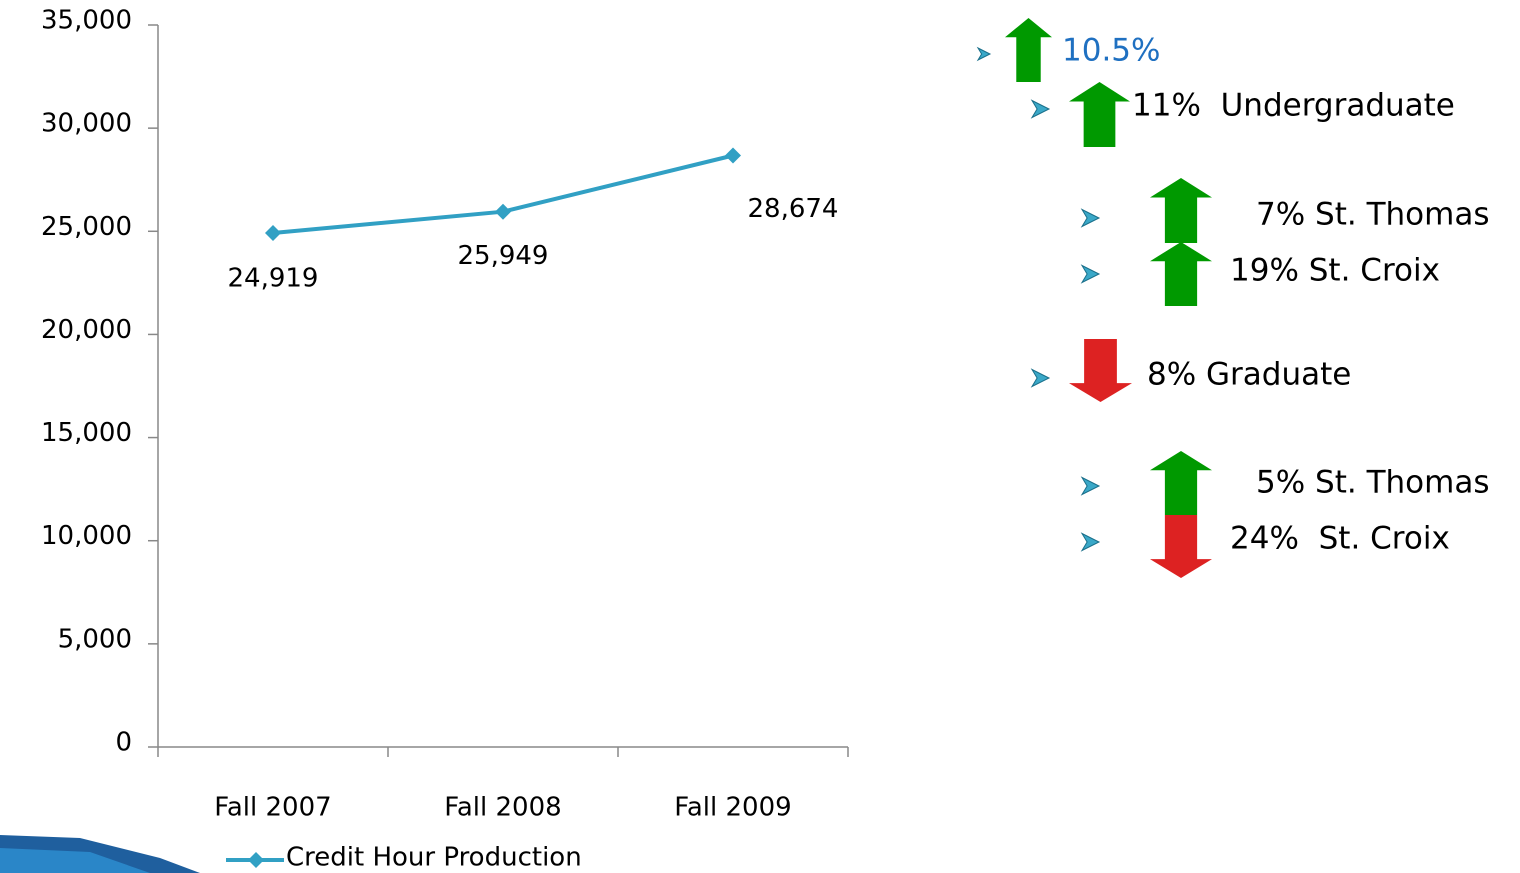 The width and height of the screenshot is (1520, 873). I want to click on decoration, so click(75, 860).